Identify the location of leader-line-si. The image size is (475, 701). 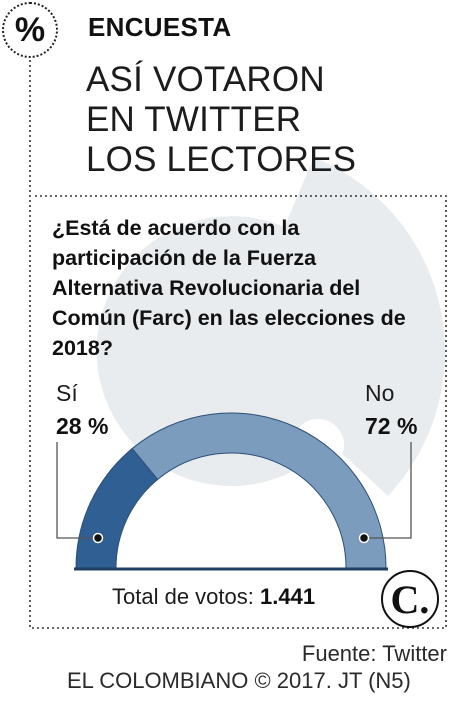
(77, 490).